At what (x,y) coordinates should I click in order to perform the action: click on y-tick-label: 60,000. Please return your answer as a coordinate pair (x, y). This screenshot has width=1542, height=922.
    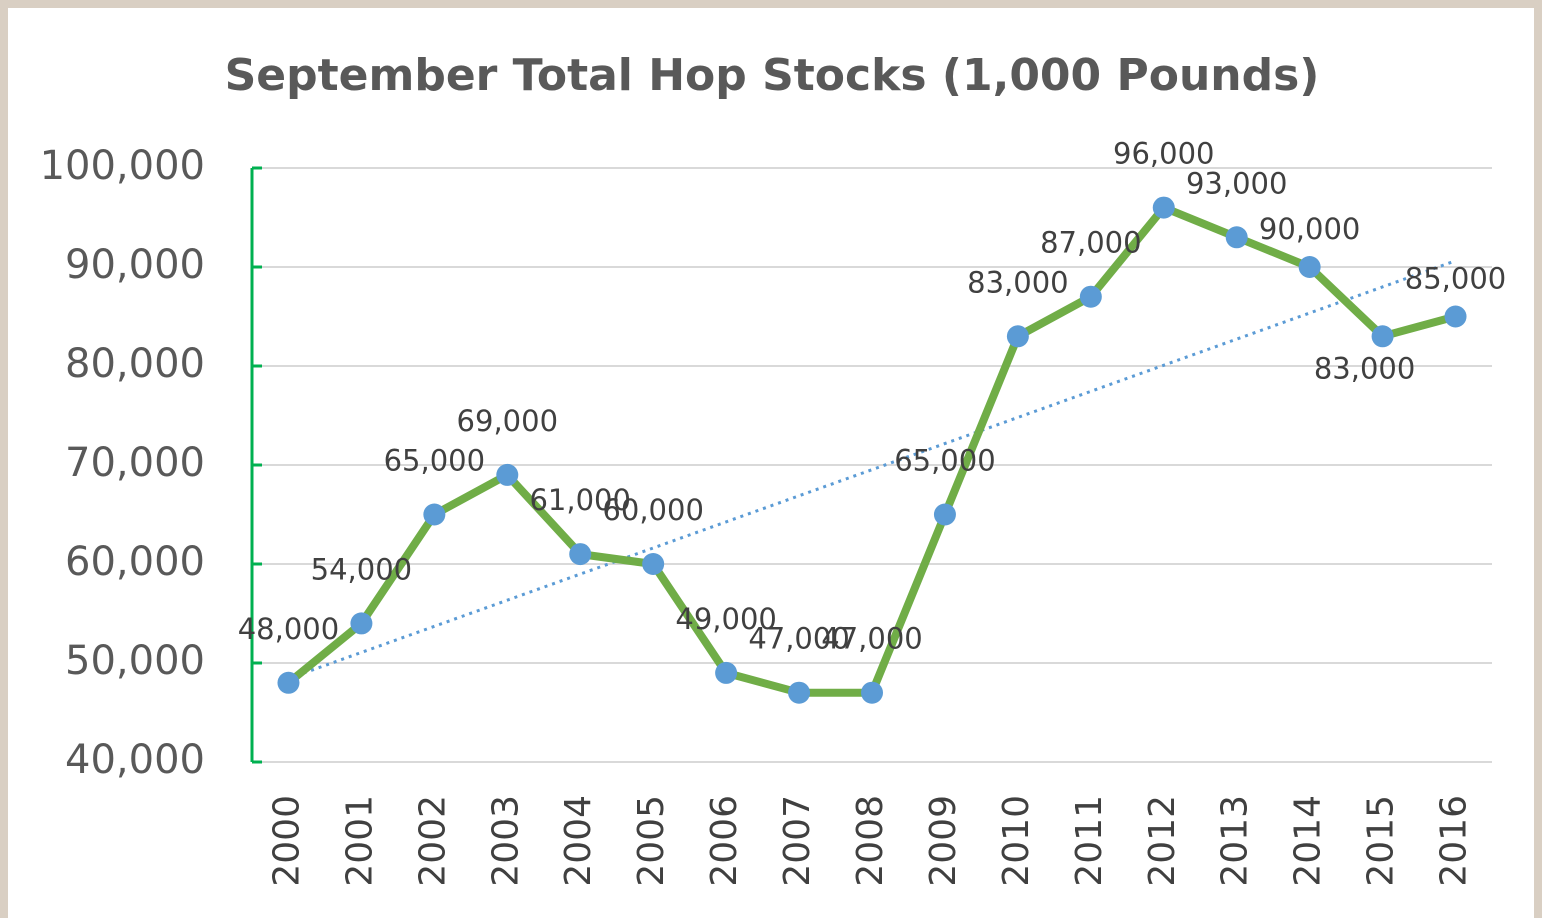
    Looking at the image, I should click on (135, 562).